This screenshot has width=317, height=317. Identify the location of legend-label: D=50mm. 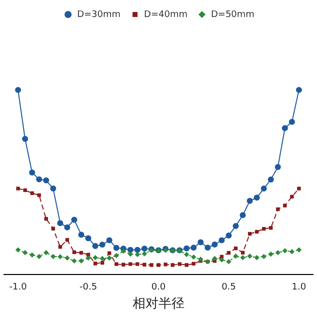
(232, 15).